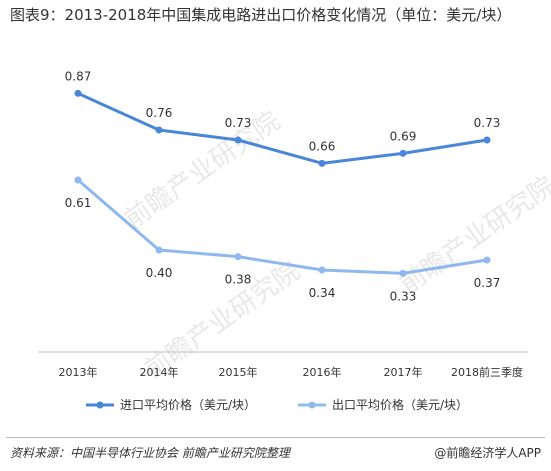  What do you see at coordinates (487, 453) in the screenshot?
I see `brand-credit: @前瞻经济学人APP` at bounding box center [487, 453].